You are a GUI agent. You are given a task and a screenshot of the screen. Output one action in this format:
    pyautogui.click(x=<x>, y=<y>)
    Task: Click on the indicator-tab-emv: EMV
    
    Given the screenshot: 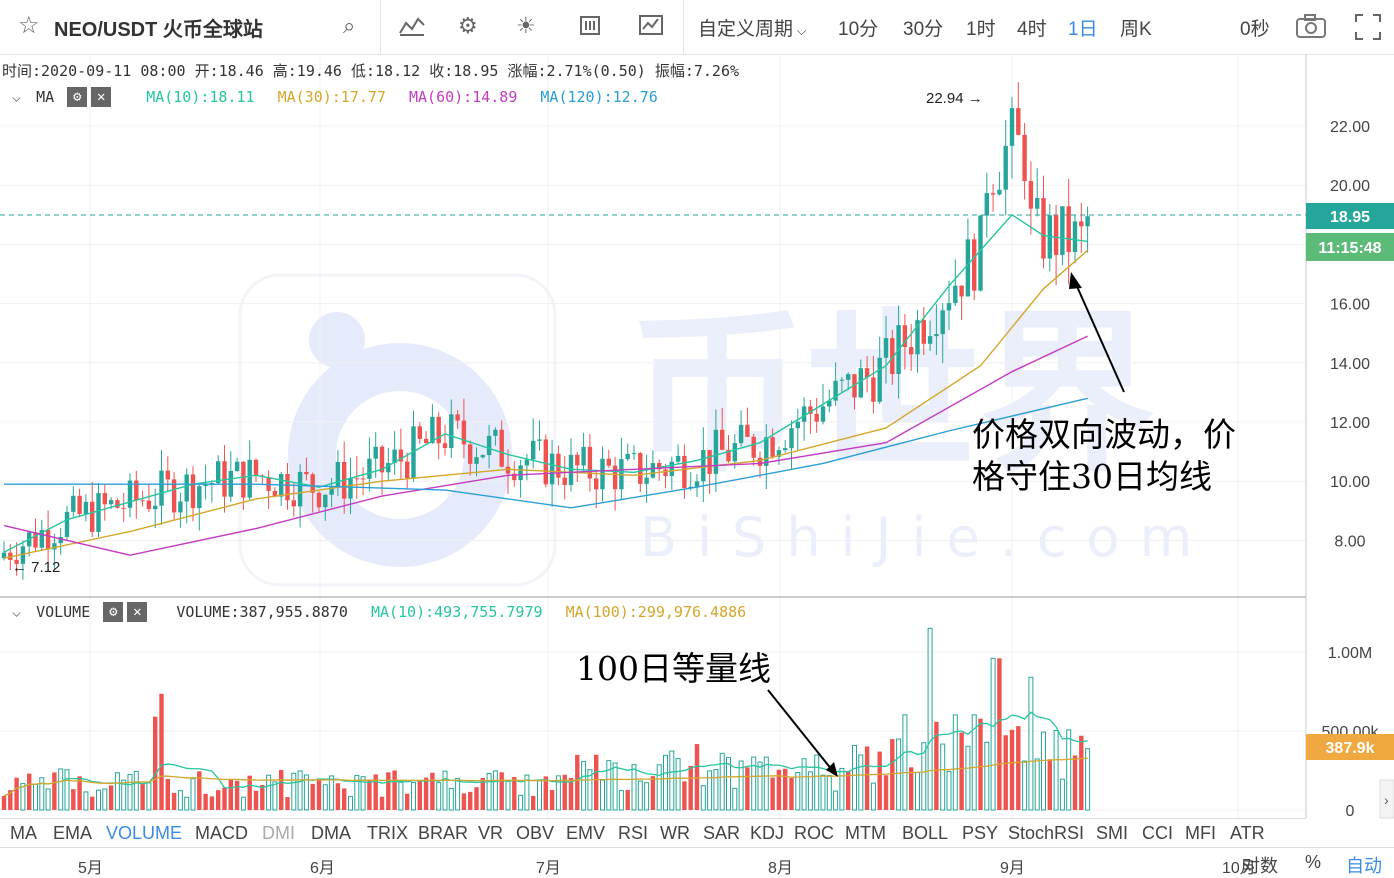 What is the action you would take?
    pyautogui.click(x=586, y=833)
    